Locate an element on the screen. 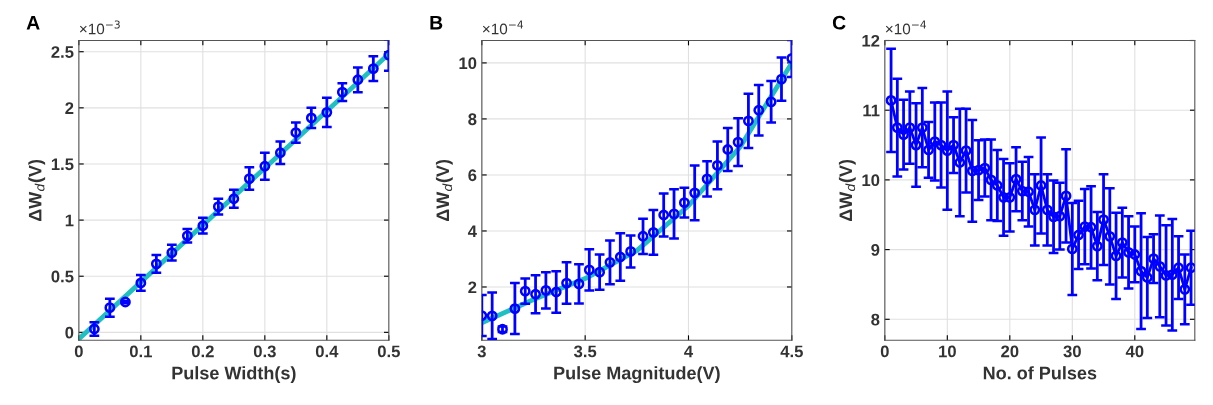 This screenshot has height=405, width=1213. x-tick-label: 0.1 is located at coordinates (140, 351).